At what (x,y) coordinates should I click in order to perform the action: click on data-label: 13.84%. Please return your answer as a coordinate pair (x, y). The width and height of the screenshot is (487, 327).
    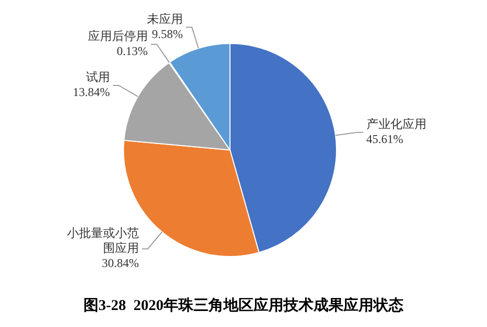
    Looking at the image, I should click on (91, 92).